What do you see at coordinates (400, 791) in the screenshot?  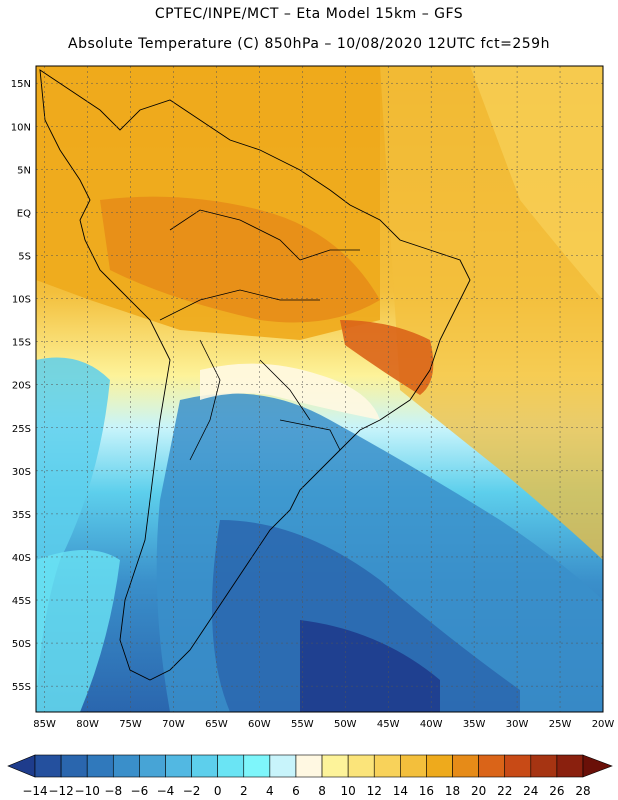 I see `colorbar-tick-label: 14` at bounding box center [400, 791].